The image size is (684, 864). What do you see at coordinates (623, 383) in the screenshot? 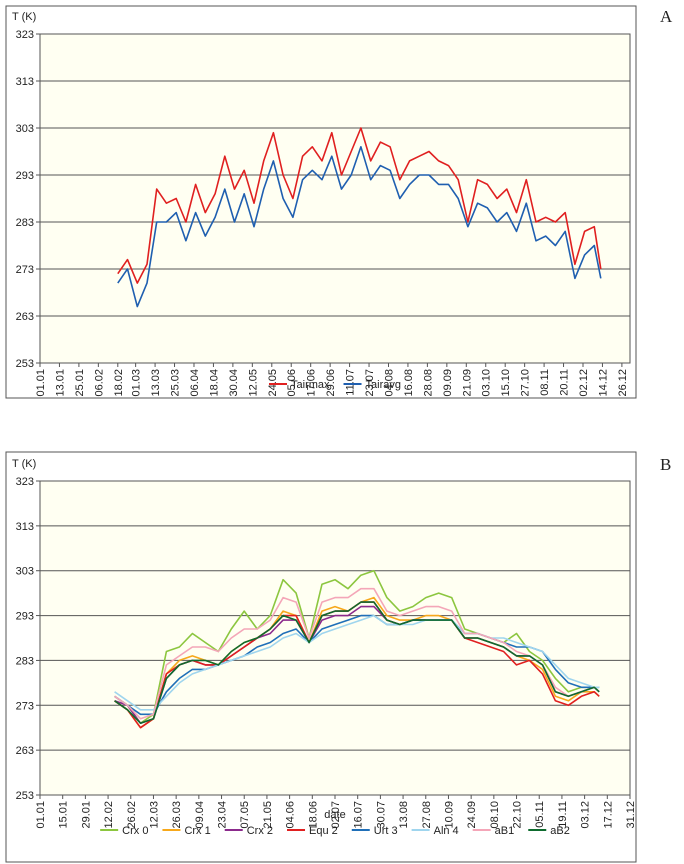
I see `x-tick-label: 26.12` at bounding box center [623, 383].